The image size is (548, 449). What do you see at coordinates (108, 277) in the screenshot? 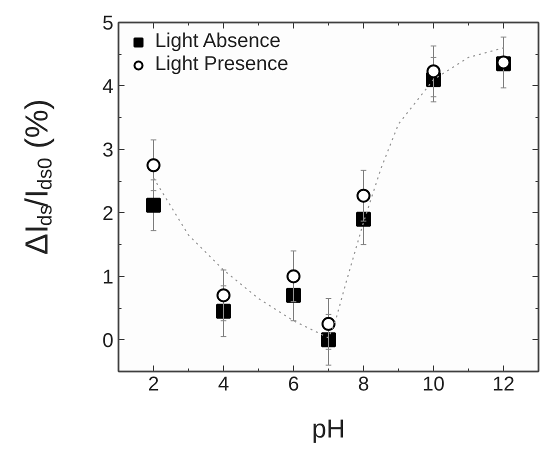
I see `y-tick-label: 1` at bounding box center [108, 277].